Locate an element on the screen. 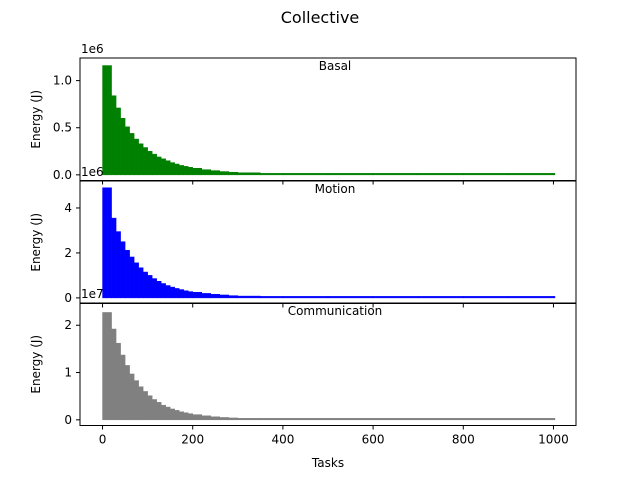 This screenshot has width=640, height=480. x-tick-label: 600 is located at coordinates (373, 440).